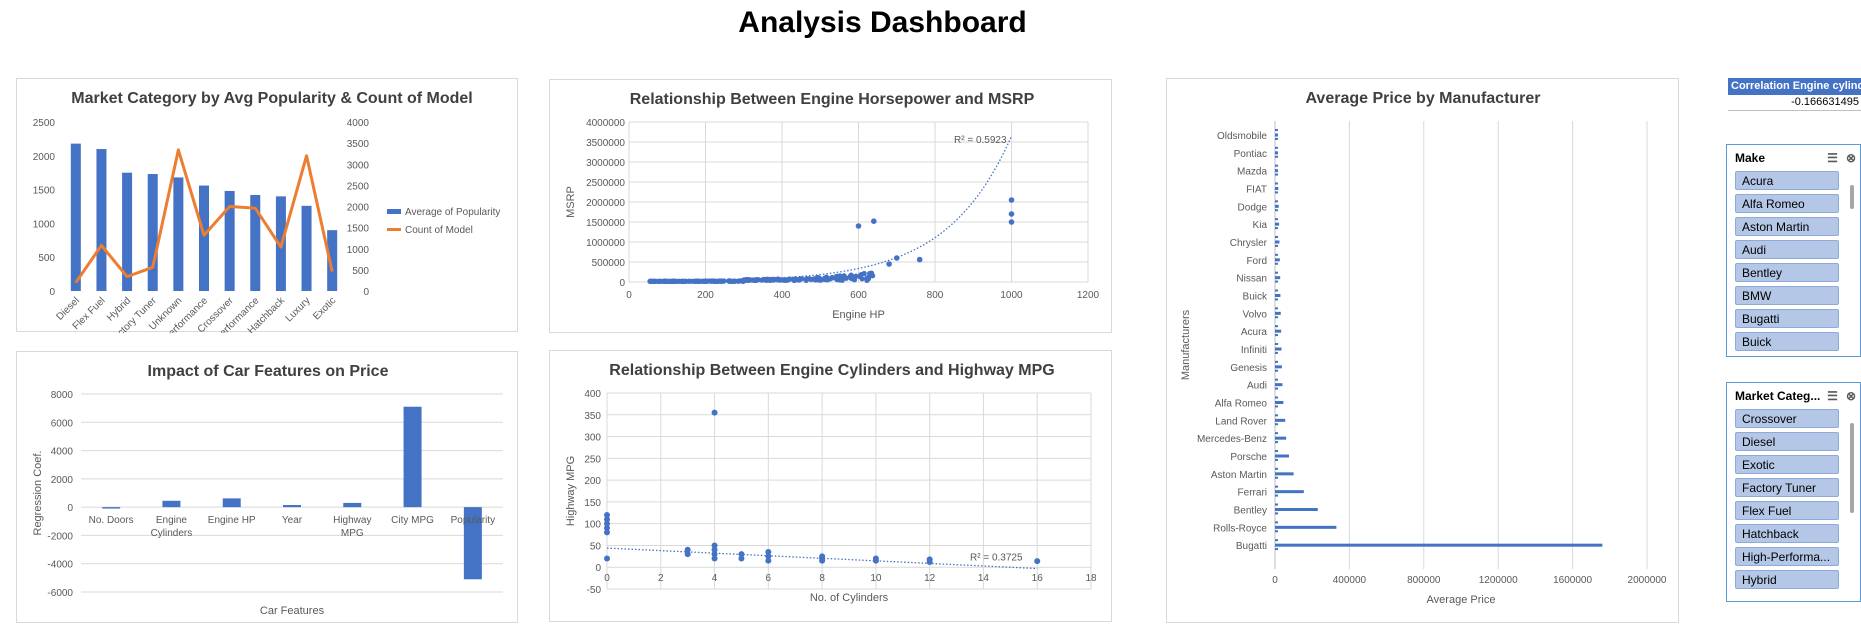 The height and width of the screenshot is (634, 1861). I want to click on y-tick-label: -6000, so click(60, 593).